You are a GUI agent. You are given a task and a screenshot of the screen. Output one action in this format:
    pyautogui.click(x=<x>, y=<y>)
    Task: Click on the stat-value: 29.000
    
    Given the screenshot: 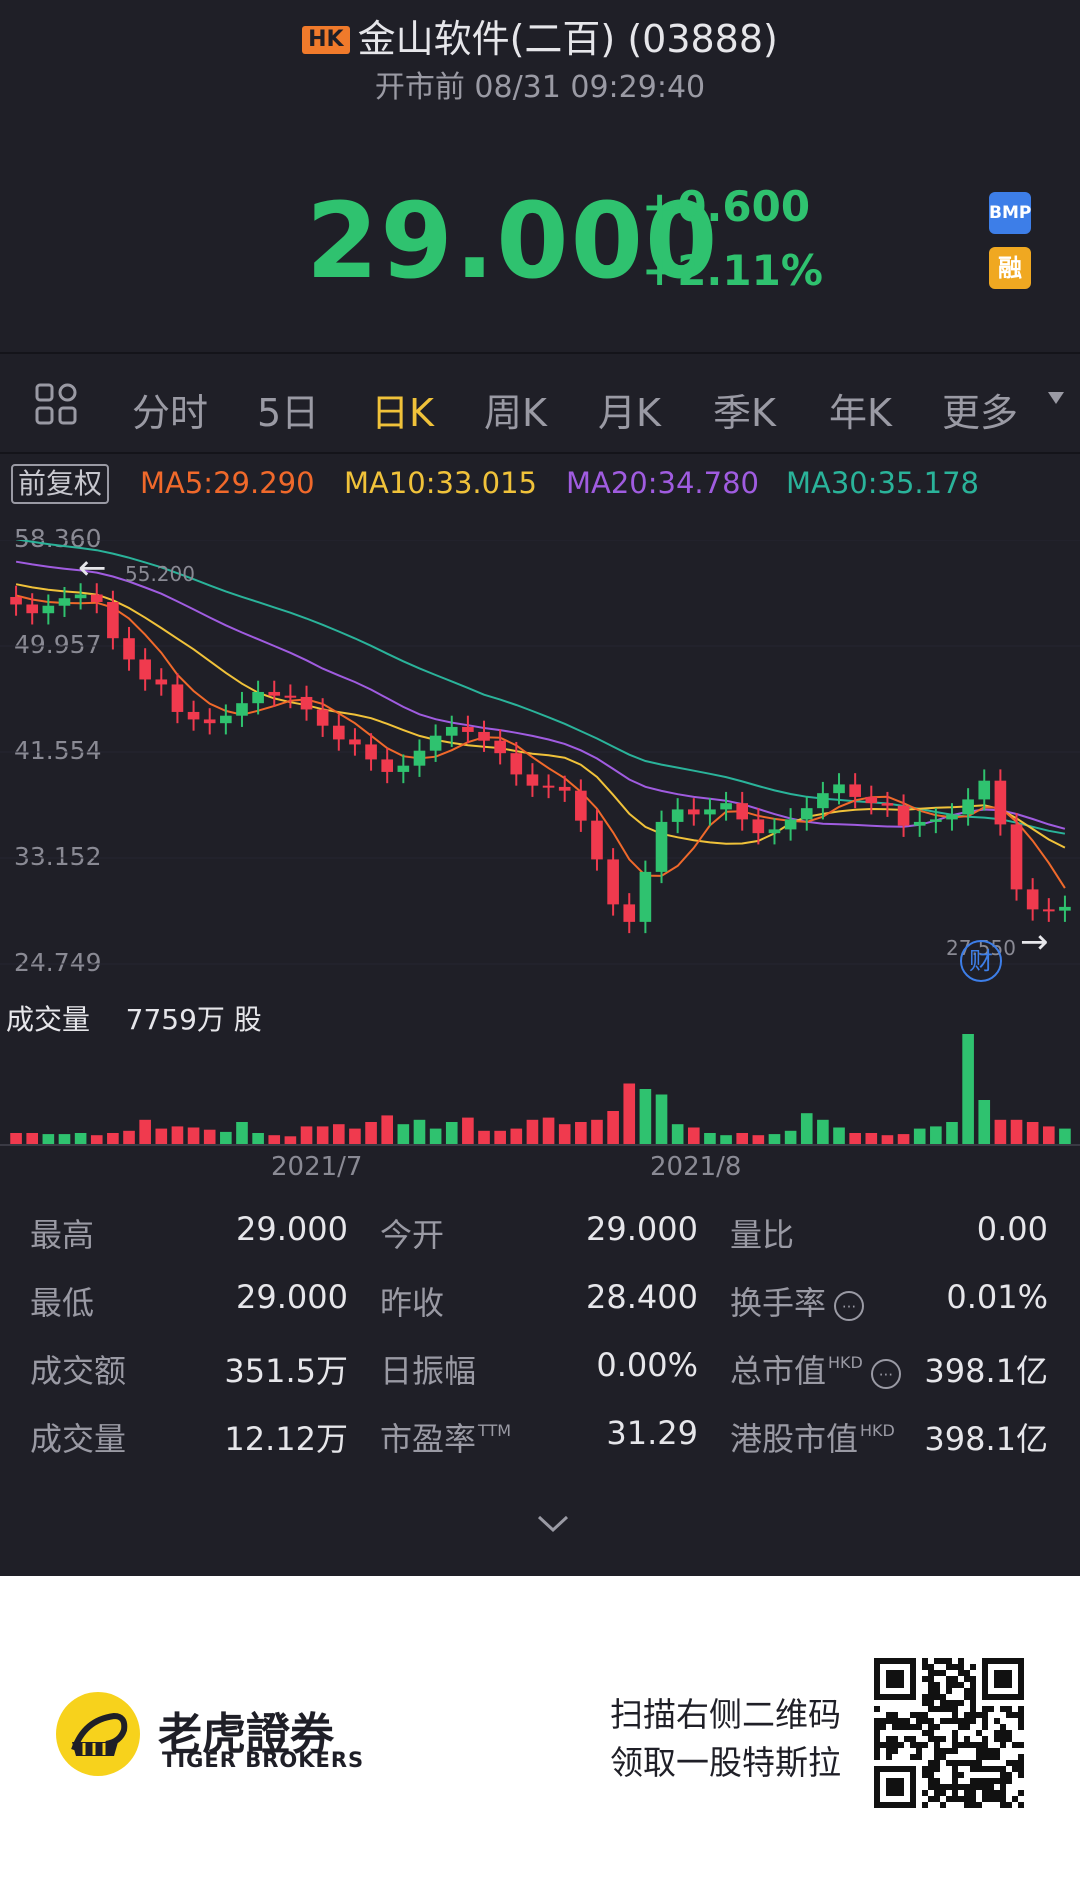 What is the action you would take?
    pyautogui.click(x=292, y=1229)
    